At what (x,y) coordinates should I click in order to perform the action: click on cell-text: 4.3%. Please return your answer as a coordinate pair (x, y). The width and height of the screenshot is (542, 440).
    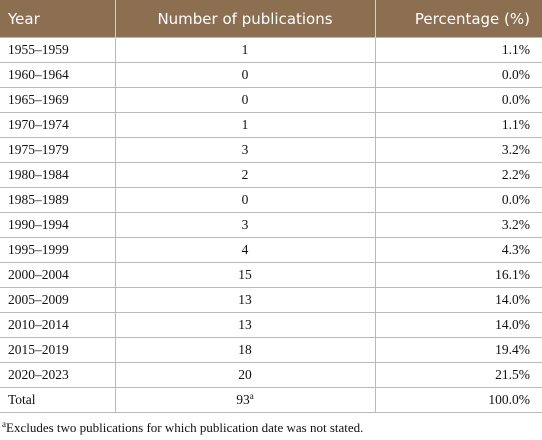
    Looking at the image, I should click on (515, 249).